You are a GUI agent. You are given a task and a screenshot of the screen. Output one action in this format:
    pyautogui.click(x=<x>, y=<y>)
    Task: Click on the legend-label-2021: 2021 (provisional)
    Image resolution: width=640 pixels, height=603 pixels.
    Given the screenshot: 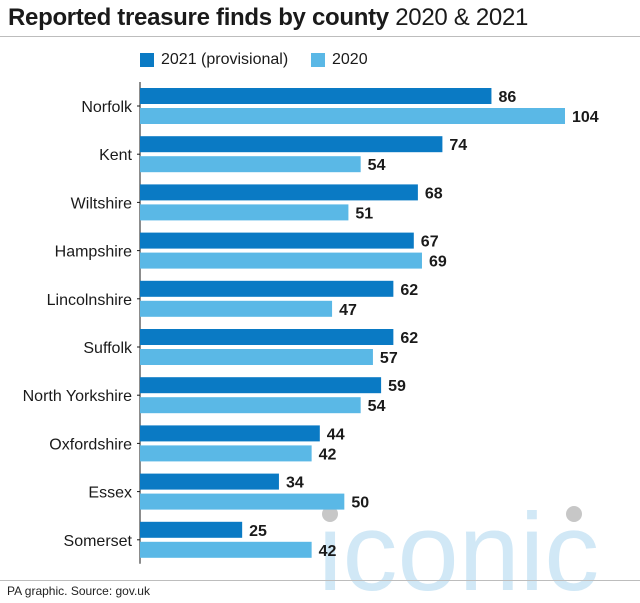 What is the action you would take?
    pyautogui.click(x=225, y=59)
    